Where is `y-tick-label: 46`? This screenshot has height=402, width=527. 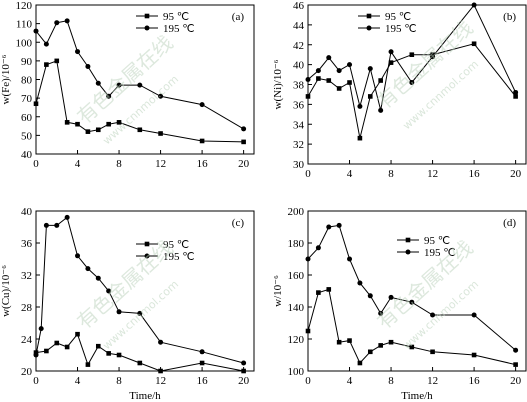
y-tick-label: 46 is located at coordinates (299, 6).